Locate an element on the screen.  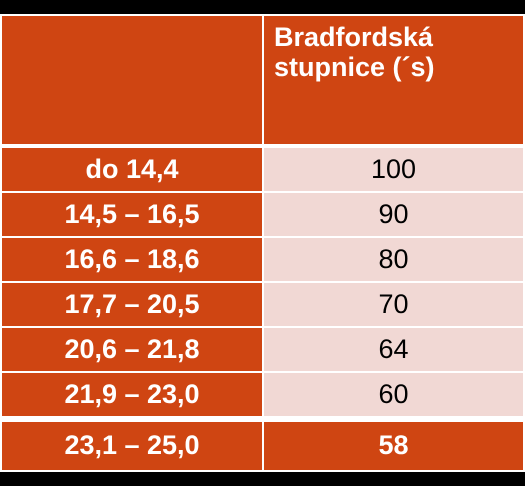
table-row-6-range: 21,9 – 23,0 is located at coordinates (132, 394).